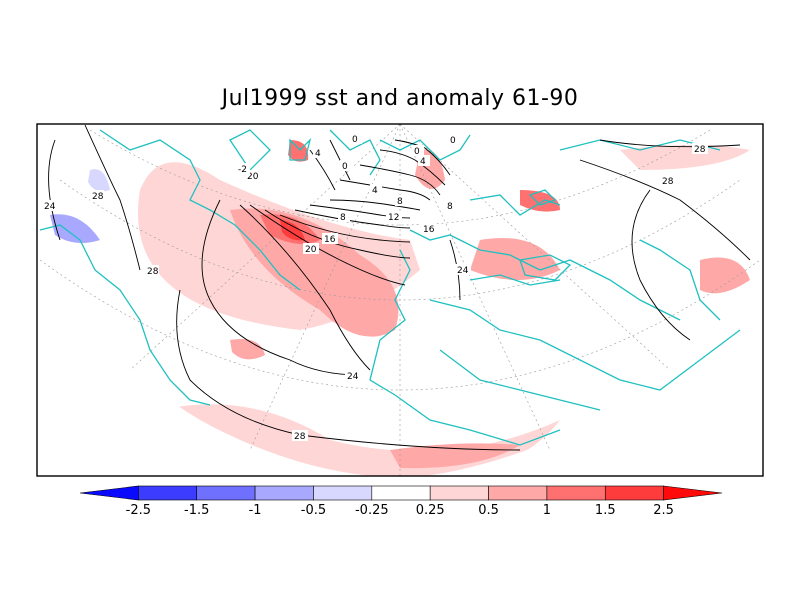  What do you see at coordinates (393, 218) in the screenshot?
I see `contour-label: 12` at bounding box center [393, 218].